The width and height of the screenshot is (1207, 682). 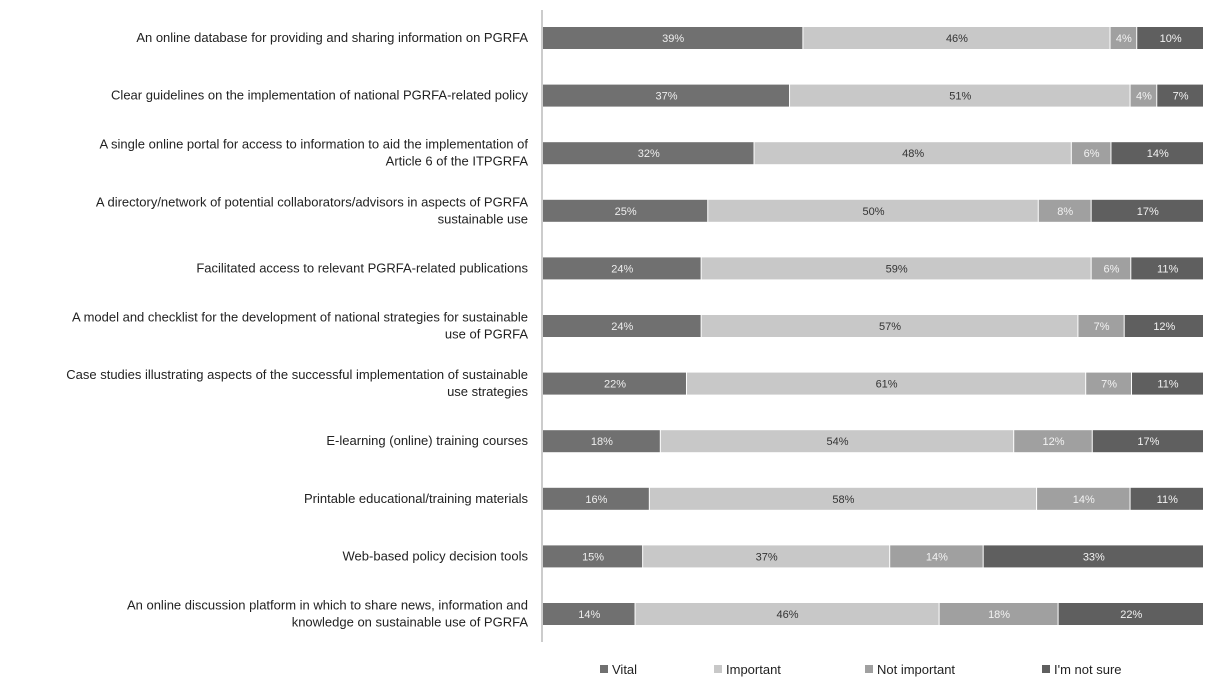 I want to click on data-label: 58%, so click(x=843, y=500).